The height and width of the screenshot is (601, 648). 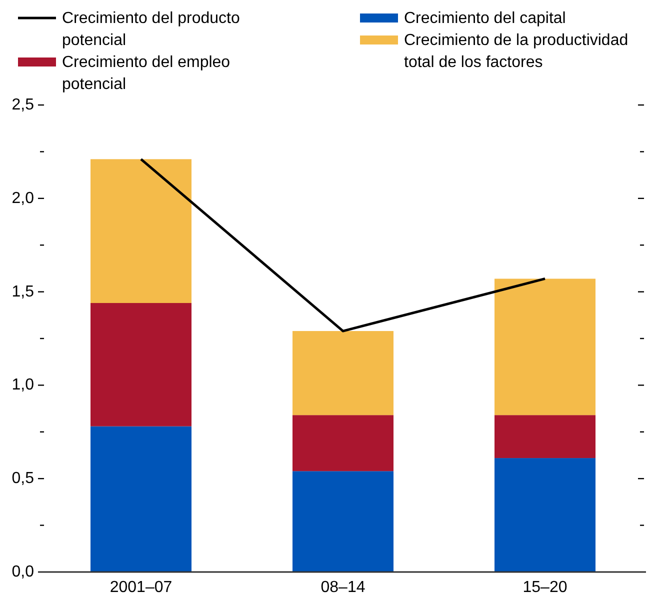 I want to click on y-tick-label: 0,0, so click(x=23, y=572).